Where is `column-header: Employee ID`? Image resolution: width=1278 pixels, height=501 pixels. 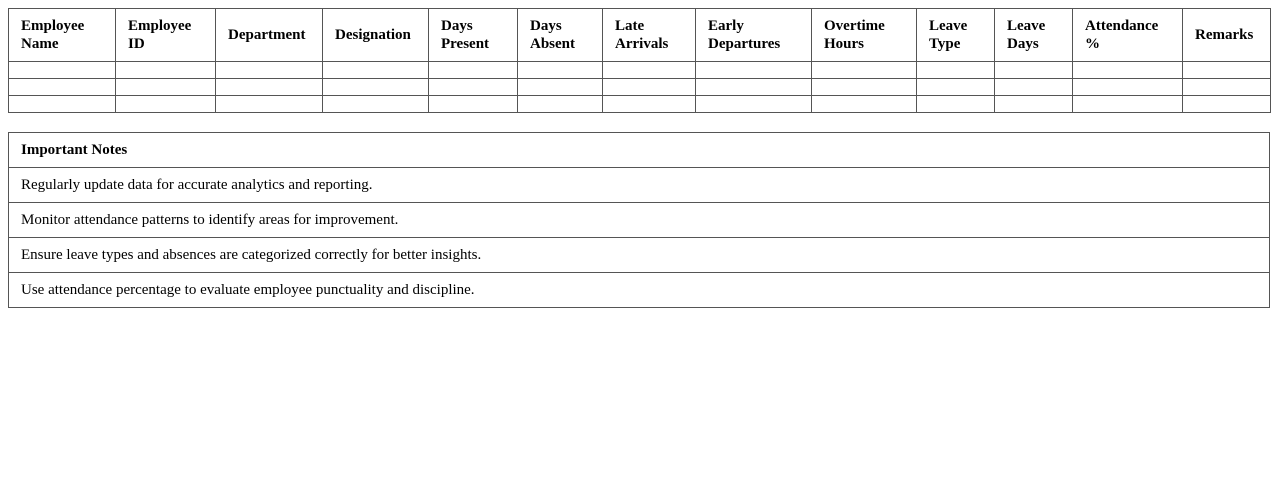 column-header: Employee ID is located at coordinates (165, 35).